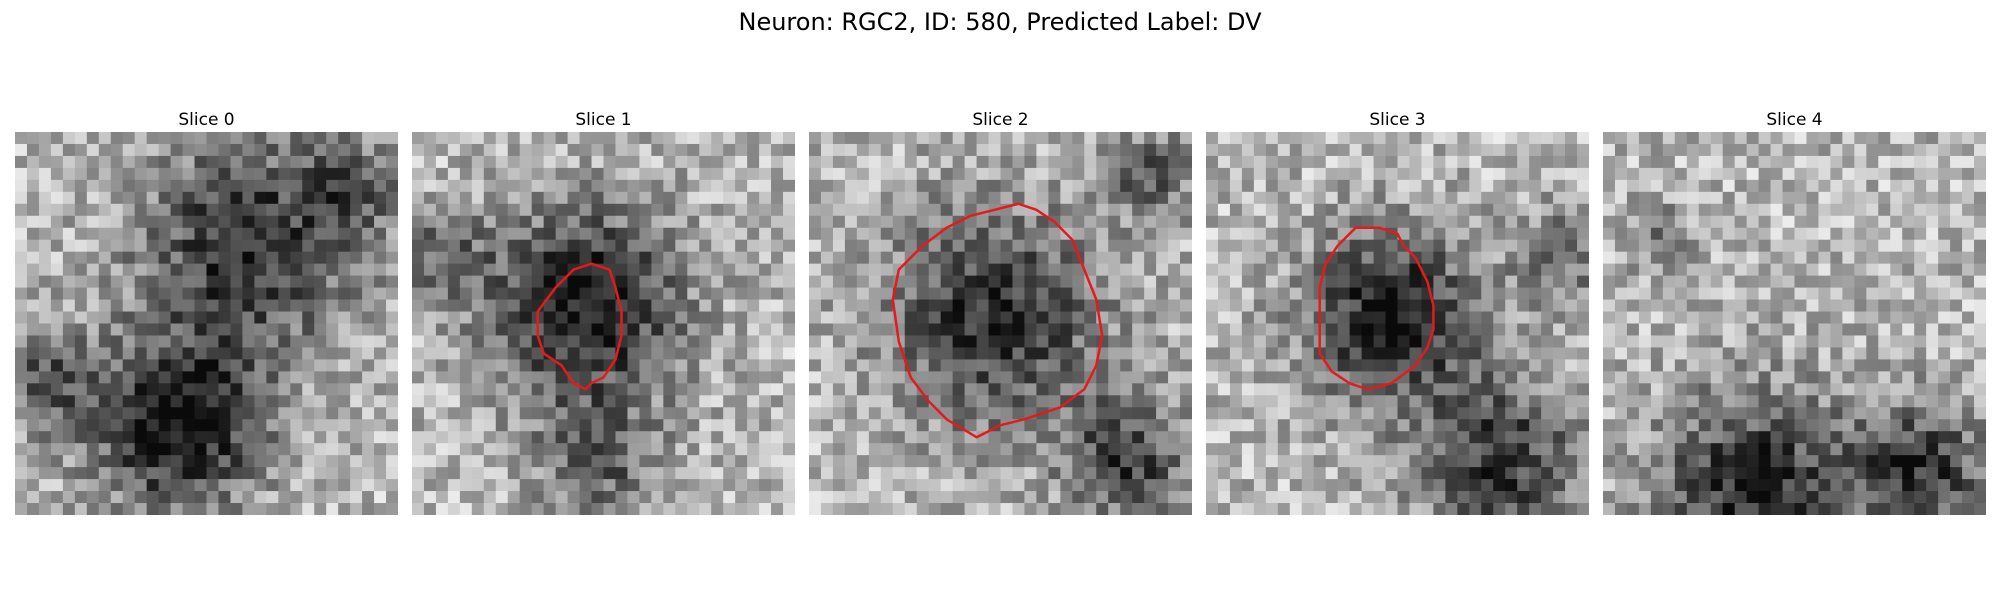 This screenshot has height=600, width=2000. I want to click on slice-title-1: Slice 1, so click(603, 120).